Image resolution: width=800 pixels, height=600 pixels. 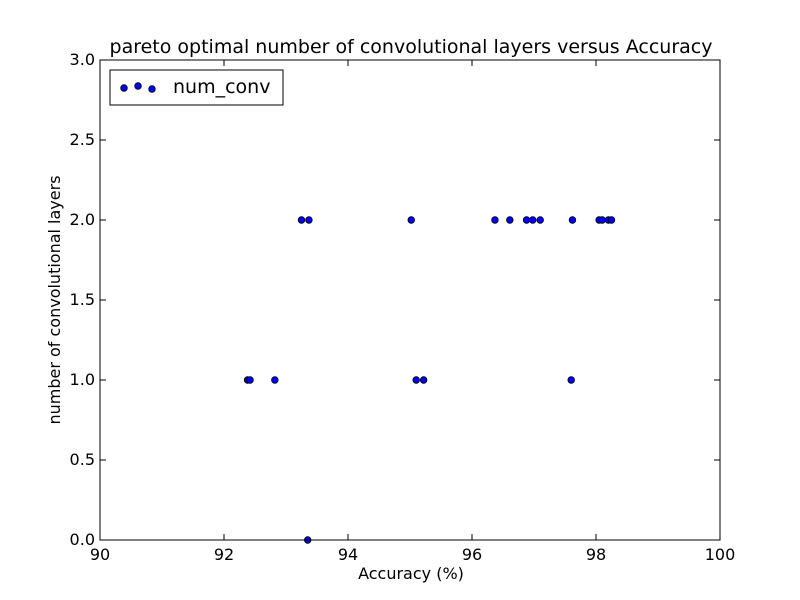 I want to click on x-tick-label: 90, so click(x=100, y=554).